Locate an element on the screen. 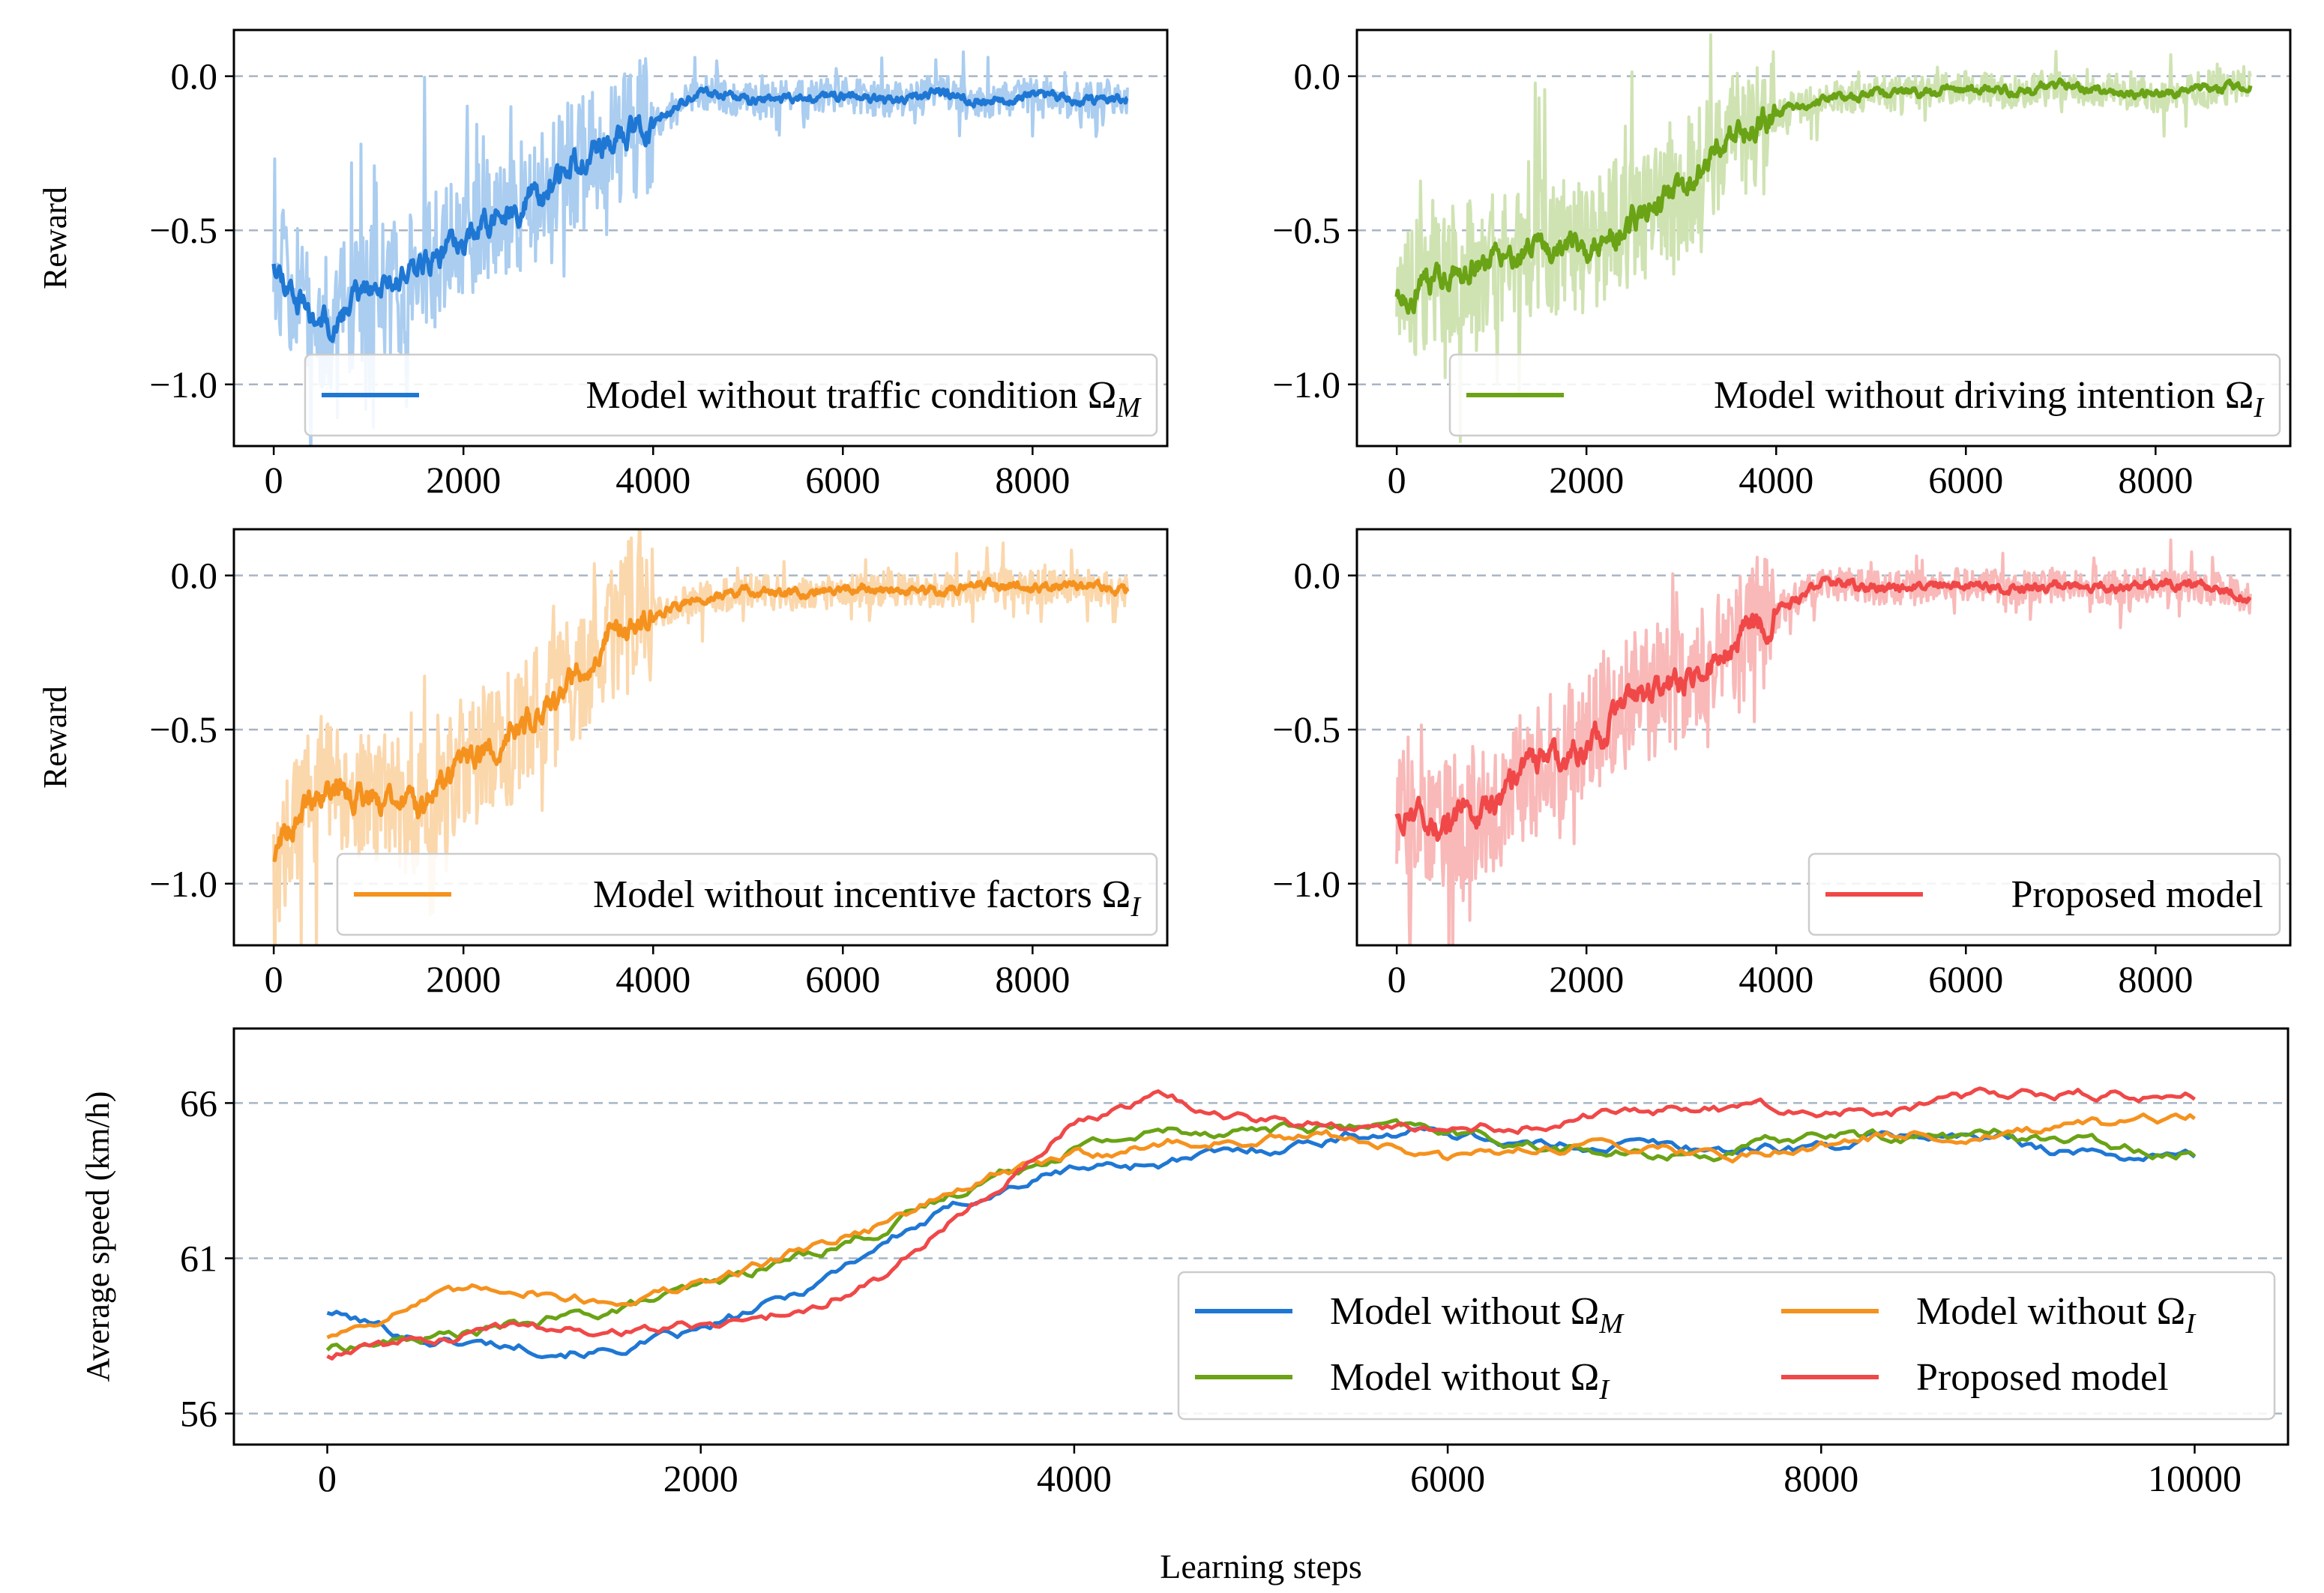  legend-label: Model without ΩM is located at coordinates (1477, 1315).